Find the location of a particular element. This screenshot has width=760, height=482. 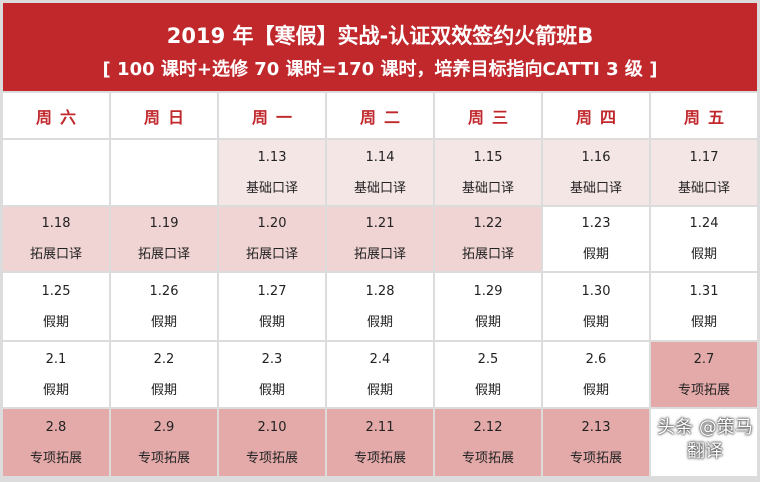

calendar-cell: 2.3 假期 is located at coordinates (272, 374).